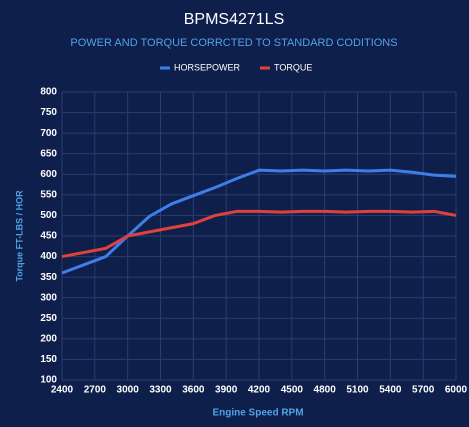  What do you see at coordinates (257, 413) in the screenshot?
I see `x-axis-label: Engine Speed RPM` at bounding box center [257, 413].